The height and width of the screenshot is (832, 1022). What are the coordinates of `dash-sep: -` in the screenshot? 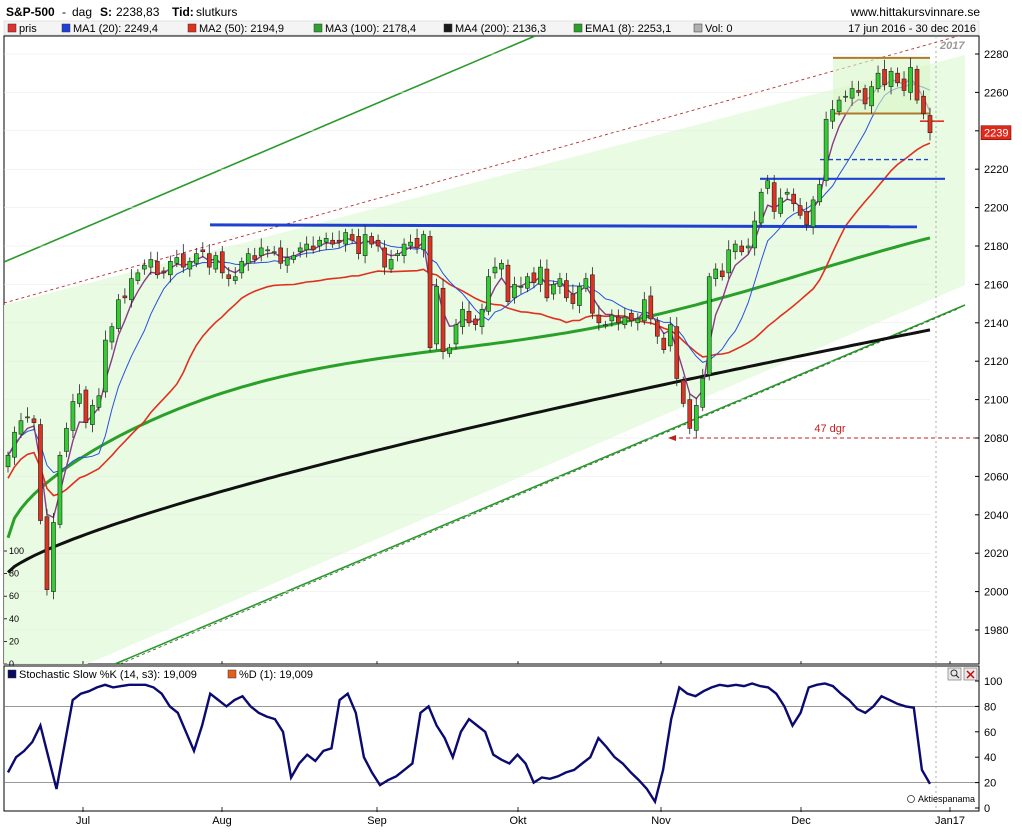 It's located at (64, 12).